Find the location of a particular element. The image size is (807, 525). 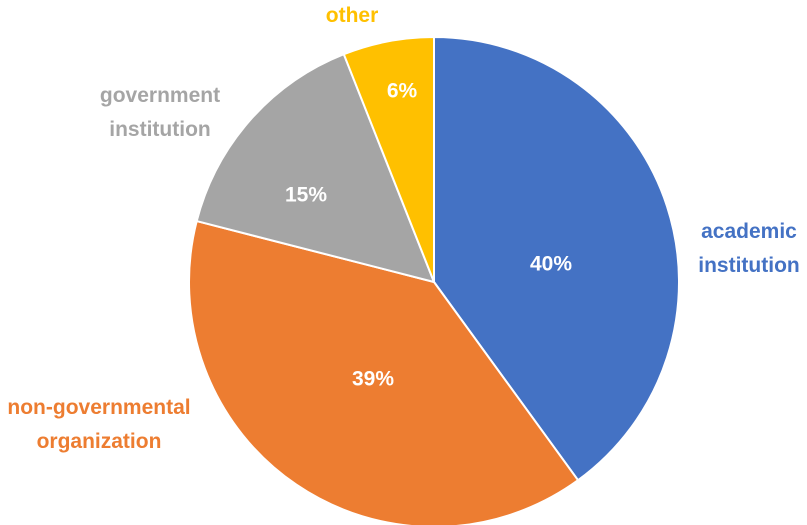

slice-category-label-1: non-governmental organization is located at coordinates (98, 424).